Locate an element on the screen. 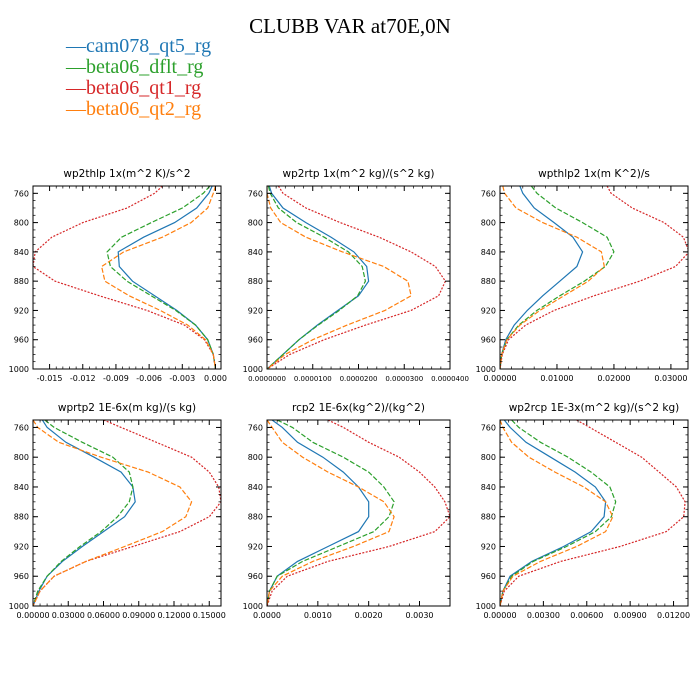  x-tick-label: -0.009 is located at coordinates (116, 378).